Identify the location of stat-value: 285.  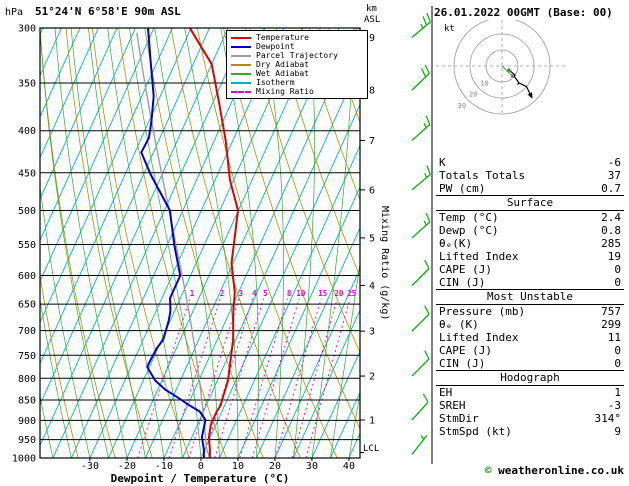
(611, 243).